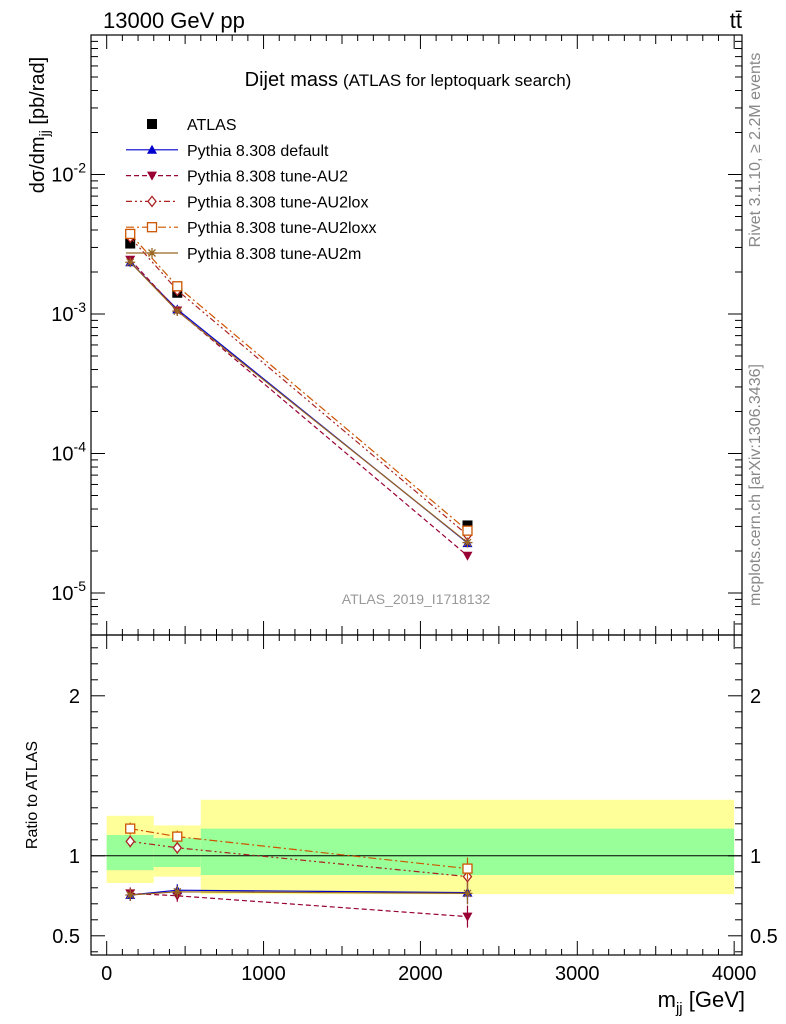 The height and width of the screenshot is (1024, 786). Describe the element at coordinates (755, 697) in the screenshot. I see `ratio-y-tick-label-right: 2` at that location.